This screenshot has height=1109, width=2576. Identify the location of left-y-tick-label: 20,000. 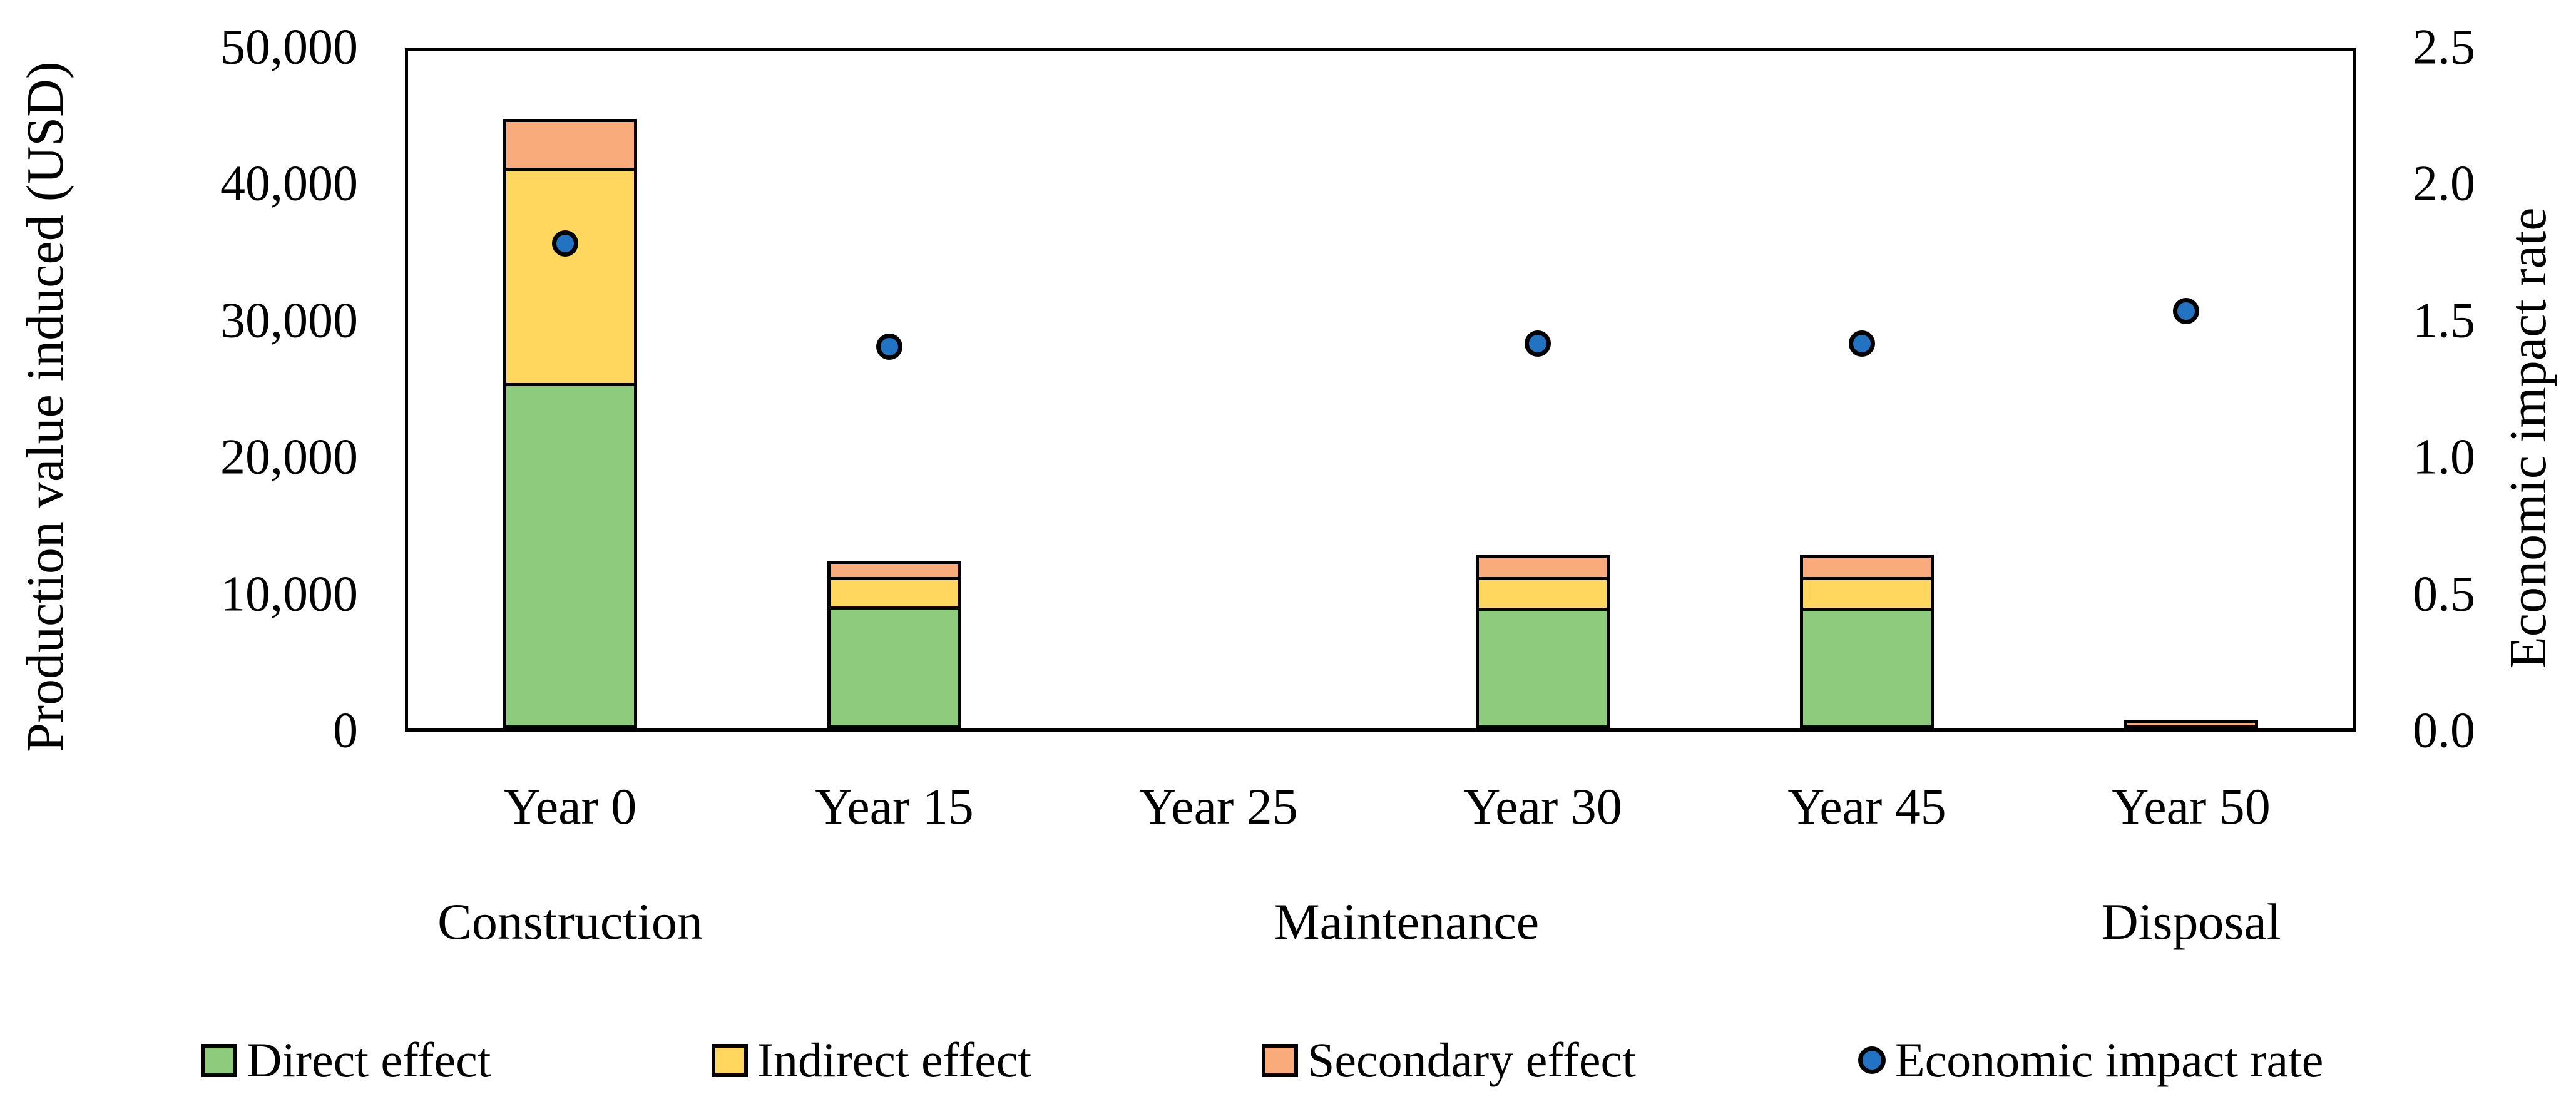
(289, 457).